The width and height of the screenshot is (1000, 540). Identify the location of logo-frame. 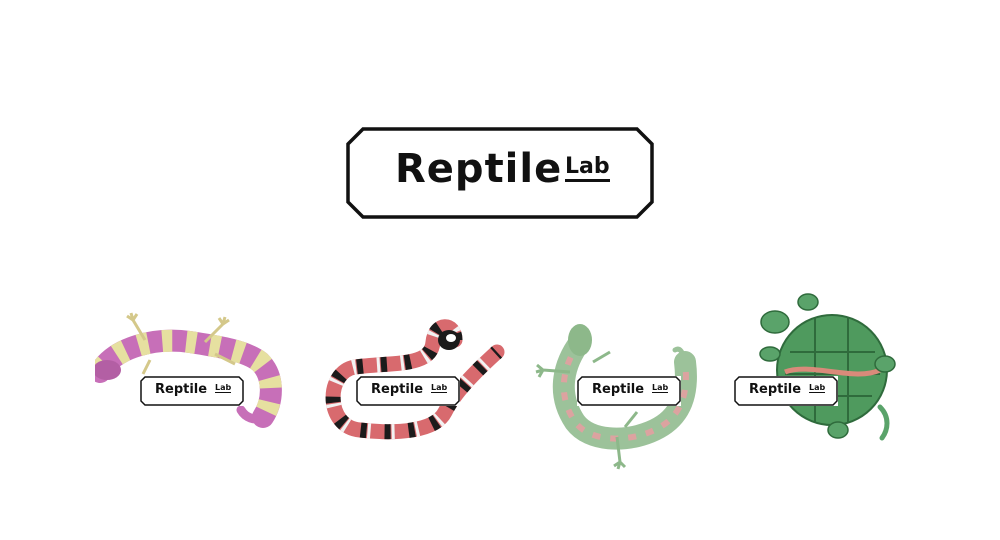
(500, 173).